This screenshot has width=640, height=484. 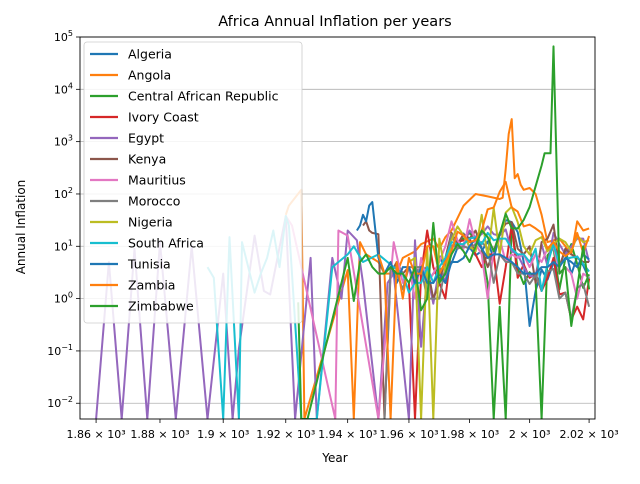 I want to click on x-tick-label: 1.92 × 10³, so click(x=285, y=434).